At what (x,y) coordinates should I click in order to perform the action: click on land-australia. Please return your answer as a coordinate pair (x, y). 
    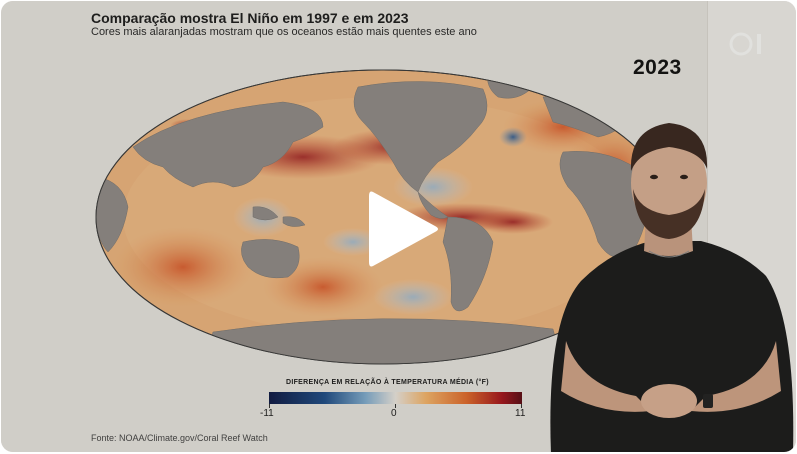
    Looking at the image, I should click on (270, 259).